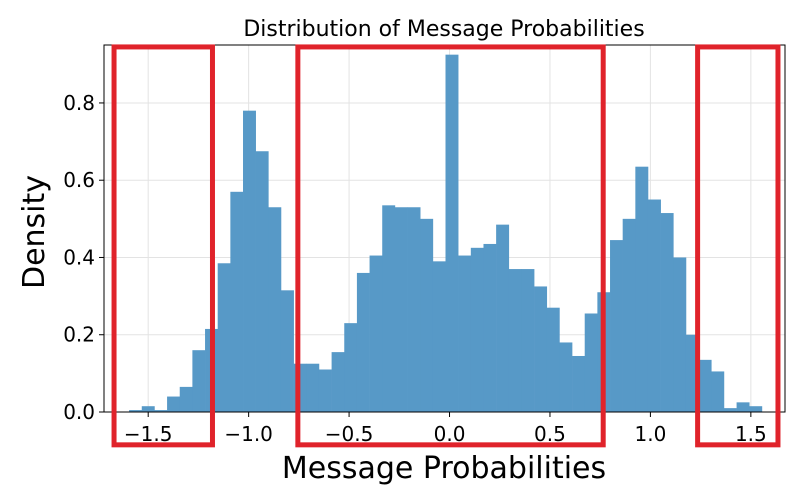 The height and width of the screenshot is (500, 800). What do you see at coordinates (444, 468) in the screenshot?
I see `x-axis-label: Message Probabilities` at bounding box center [444, 468].